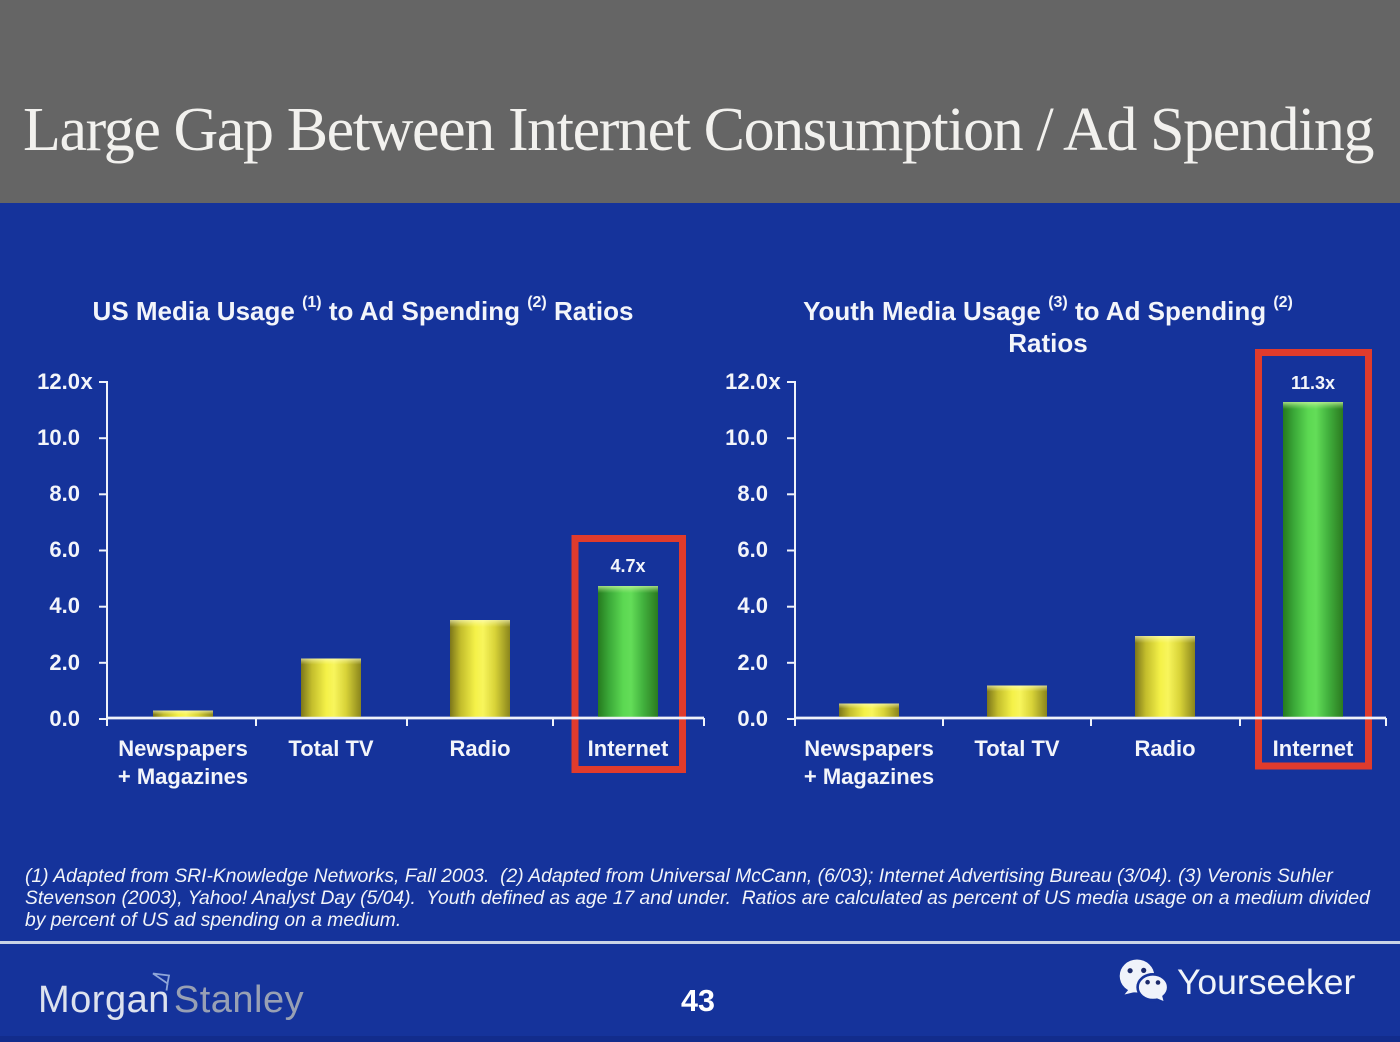 This screenshot has height=1042, width=1400. I want to click on svg-text: 4.7x, so click(627, 566).